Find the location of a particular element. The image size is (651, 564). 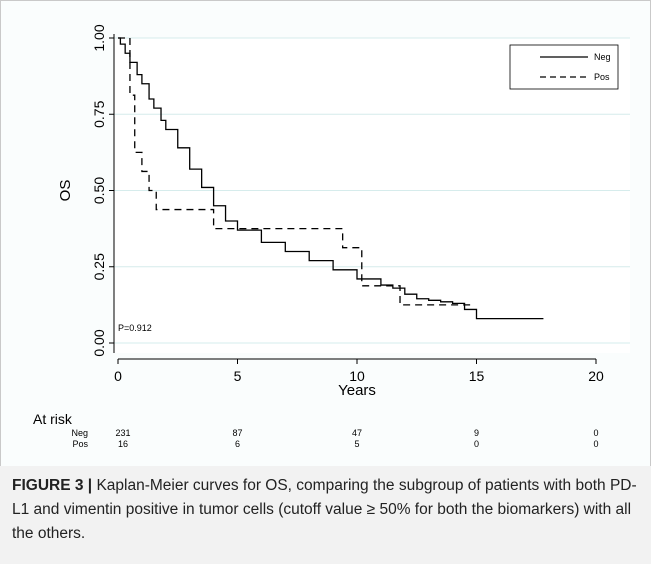

p-value-annotation: P=0.912 is located at coordinates (135, 328).